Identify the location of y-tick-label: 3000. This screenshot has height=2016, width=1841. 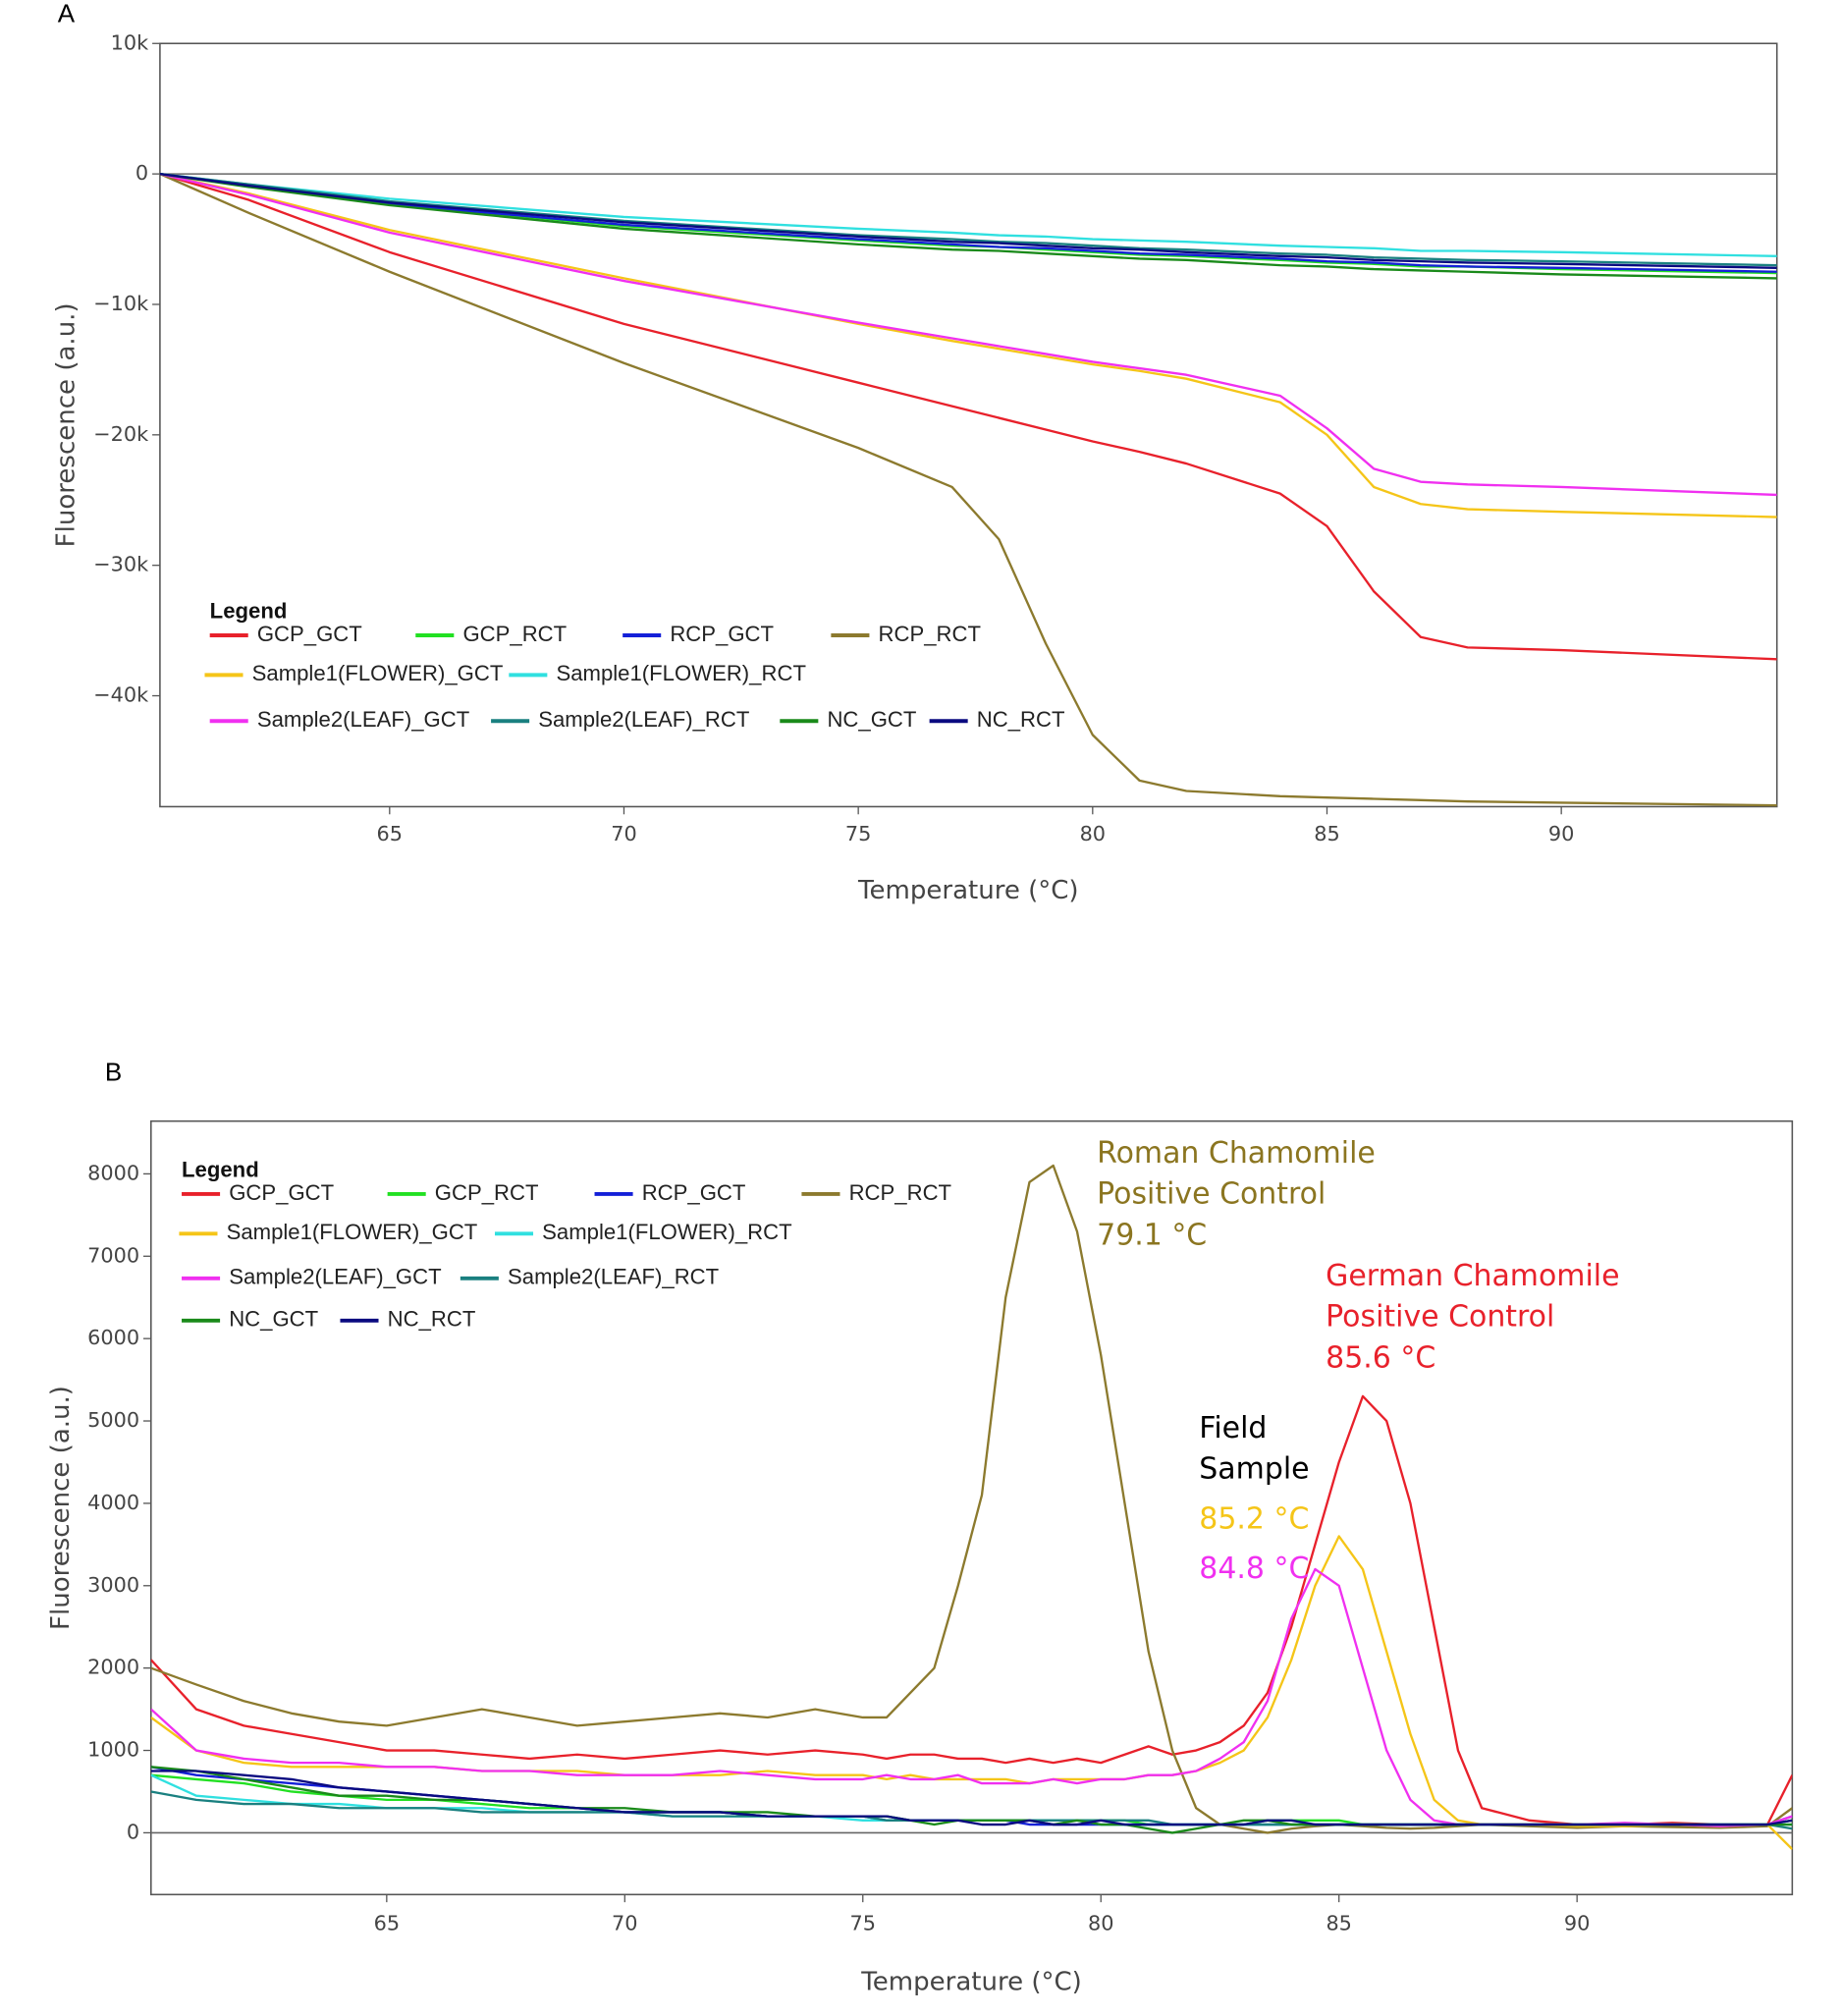
(113, 1585).